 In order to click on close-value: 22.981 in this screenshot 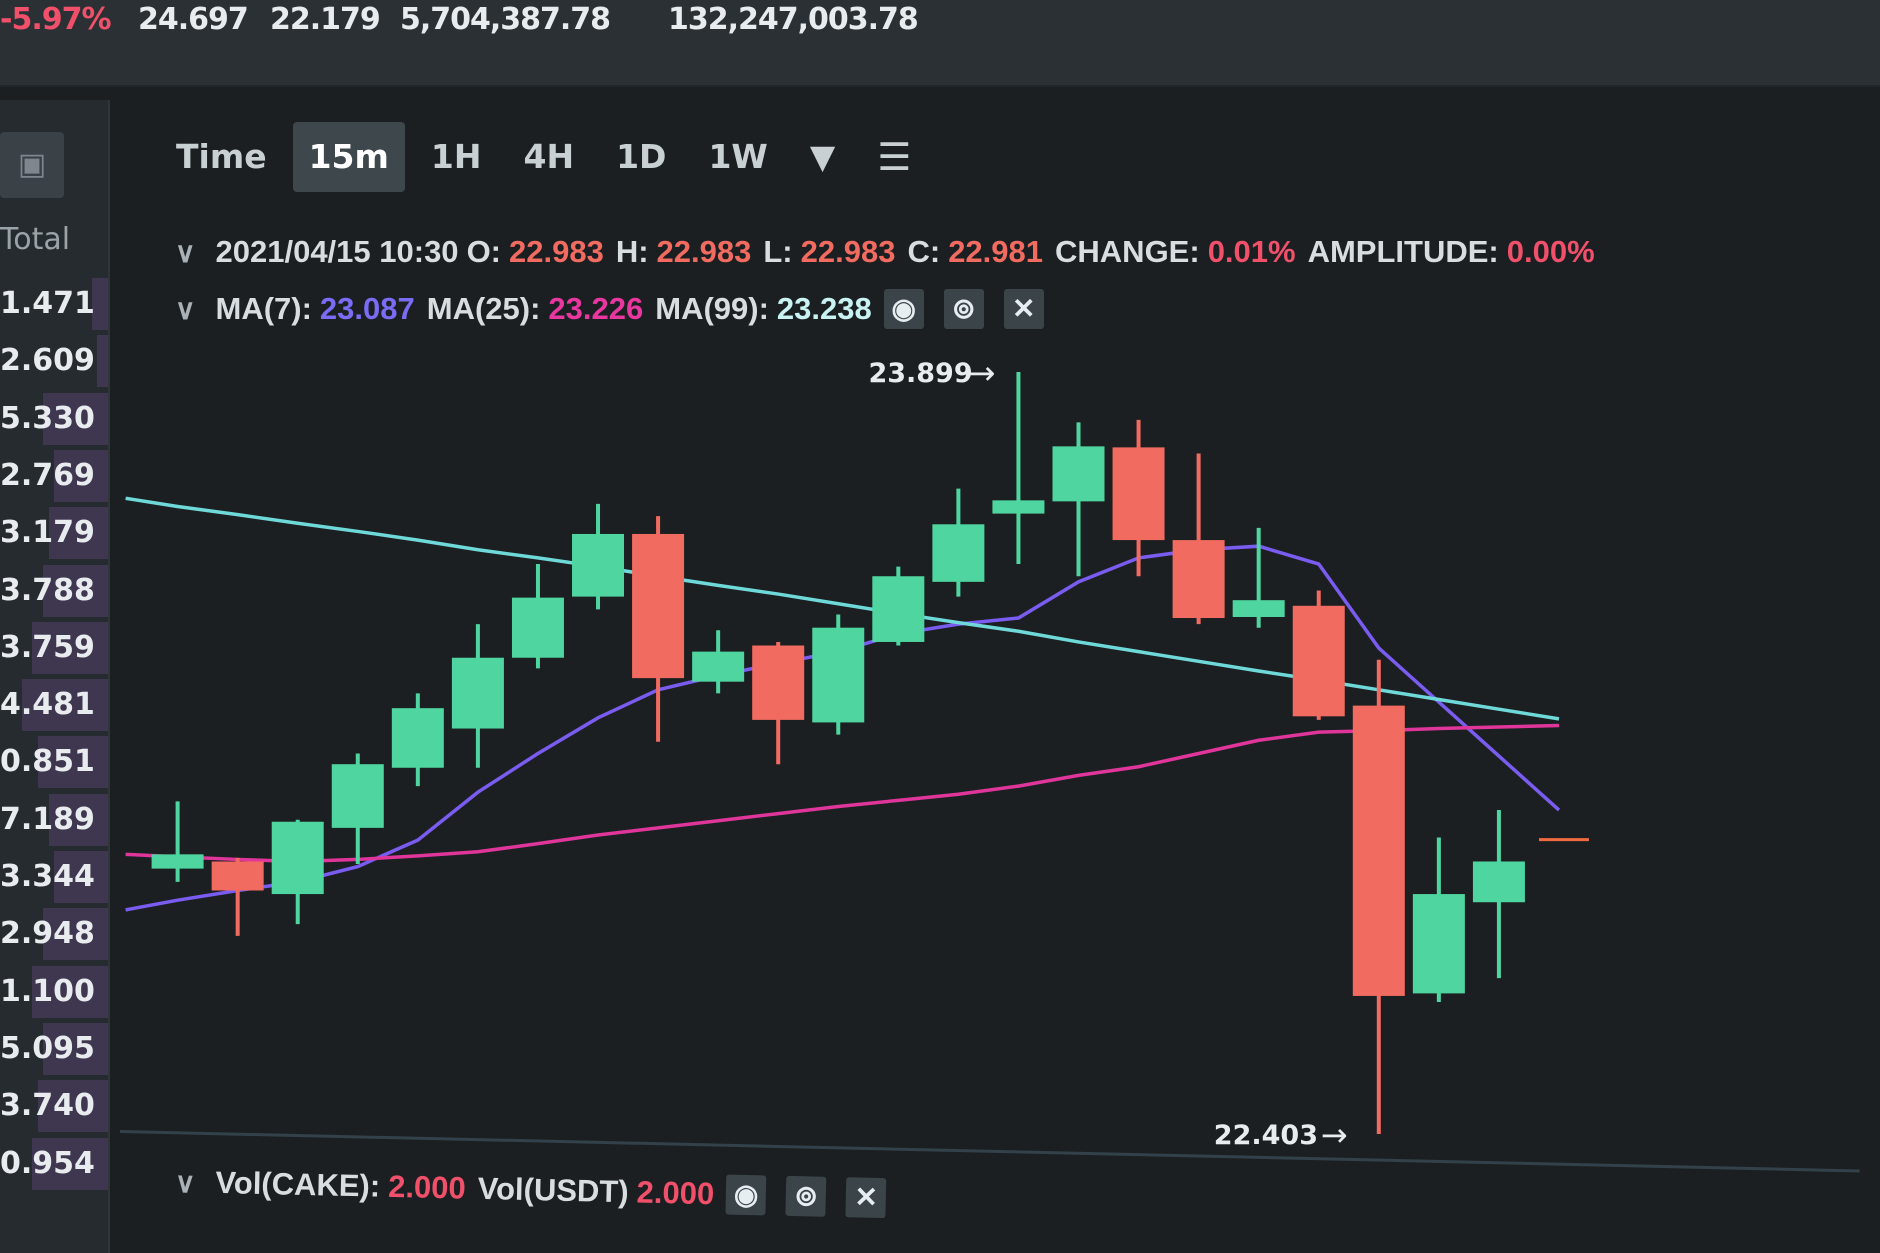, I will do `click(996, 251)`.